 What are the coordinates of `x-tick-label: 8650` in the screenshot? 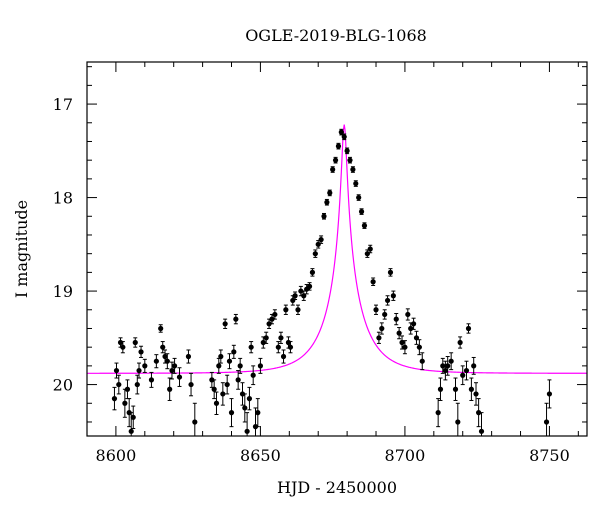 It's located at (260, 455).